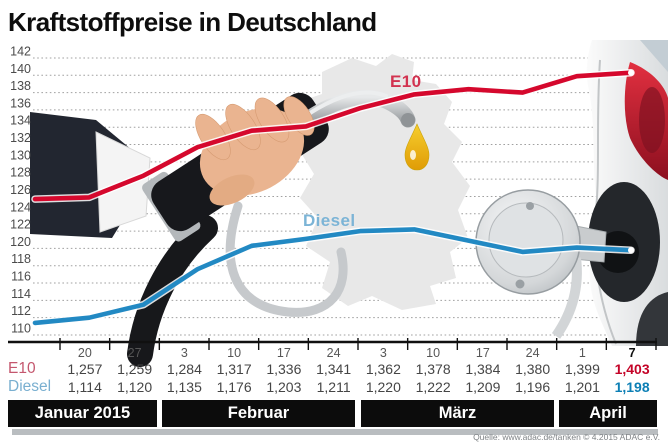  I want to click on diesel-row-label: Diesel, so click(30, 386).